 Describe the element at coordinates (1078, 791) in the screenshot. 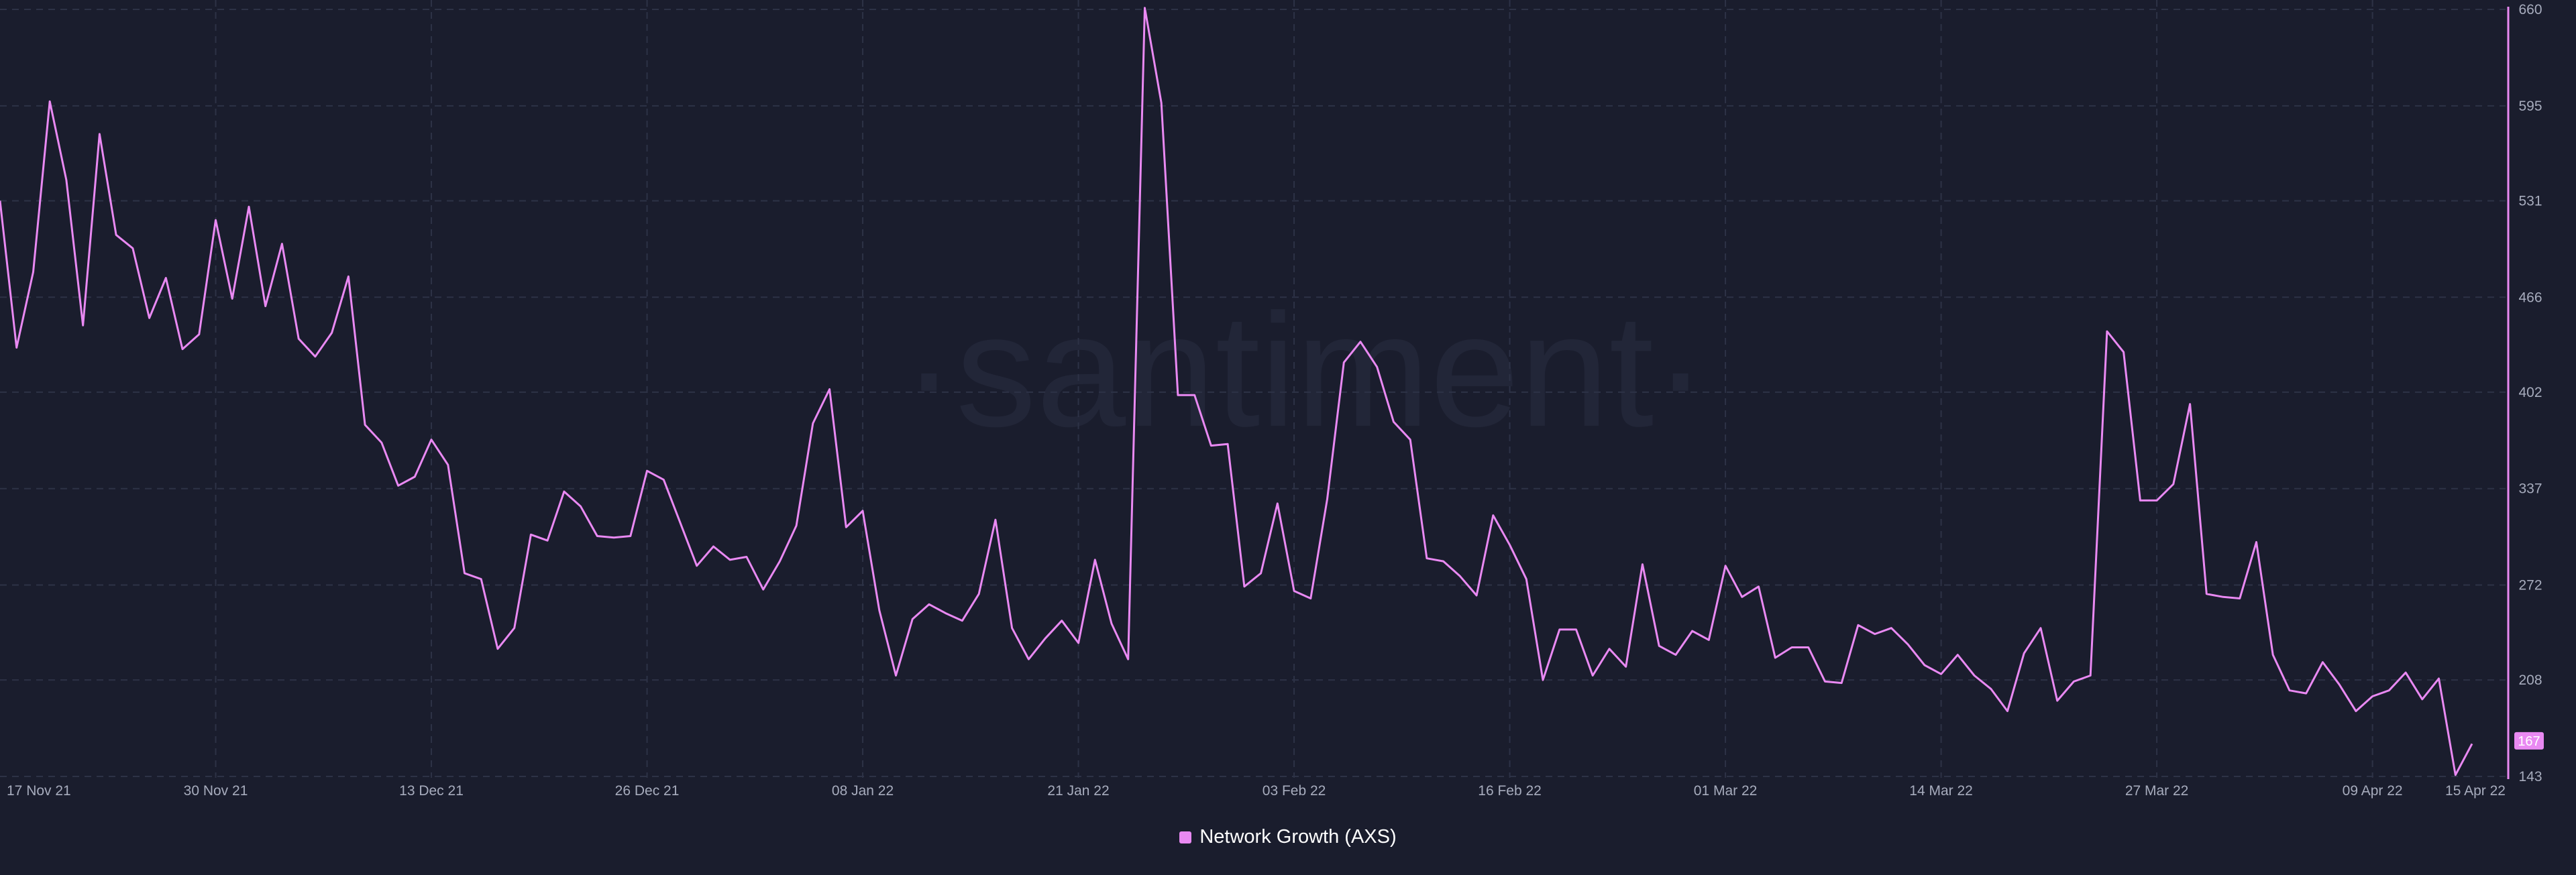

I see `x-tick-label: 21 Jan 22` at that location.